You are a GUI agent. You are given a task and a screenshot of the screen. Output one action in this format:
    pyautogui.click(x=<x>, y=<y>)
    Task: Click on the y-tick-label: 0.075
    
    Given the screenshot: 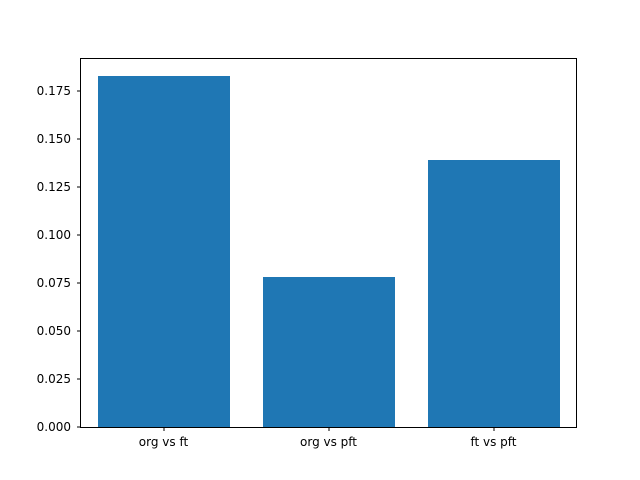 What is the action you would take?
    pyautogui.click(x=53, y=283)
    